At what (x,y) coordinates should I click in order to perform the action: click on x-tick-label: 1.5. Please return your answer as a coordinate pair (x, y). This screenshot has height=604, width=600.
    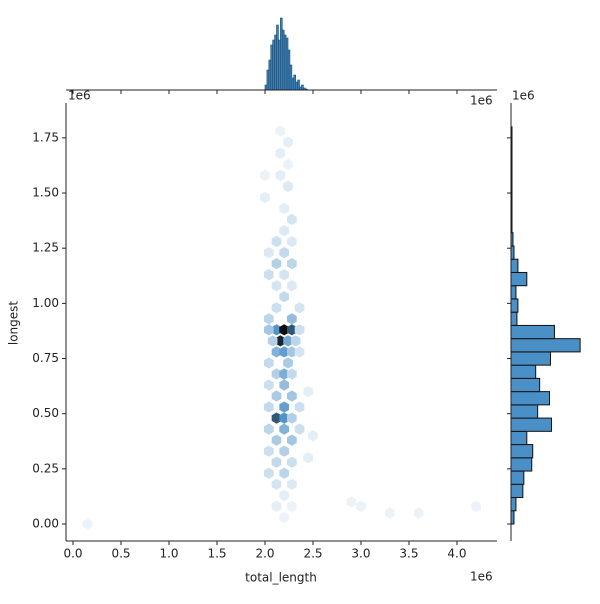
    Looking at the image, I should click on (216, 554).